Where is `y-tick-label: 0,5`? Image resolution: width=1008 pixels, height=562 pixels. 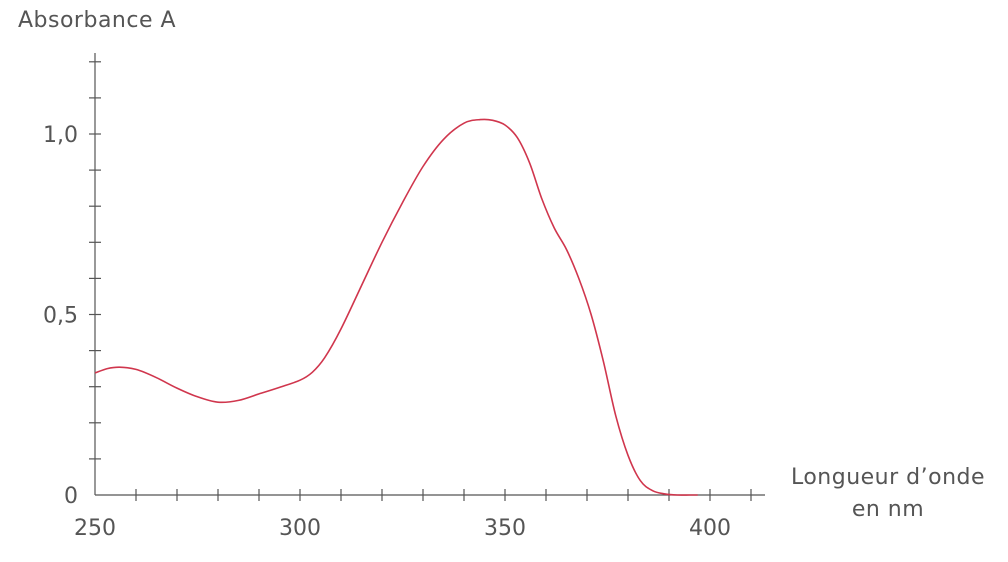
y-tick-label: 0,5 is located at coordinates (60, 316).